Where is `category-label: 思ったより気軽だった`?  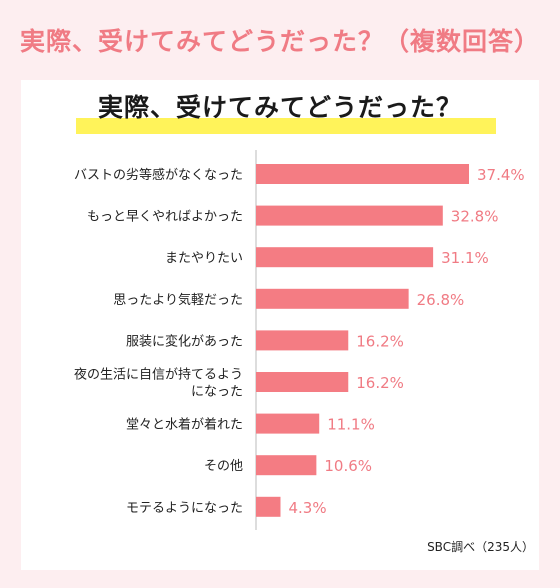 category-label: 思ったより気軽だった is located at coordinates (178, 300).